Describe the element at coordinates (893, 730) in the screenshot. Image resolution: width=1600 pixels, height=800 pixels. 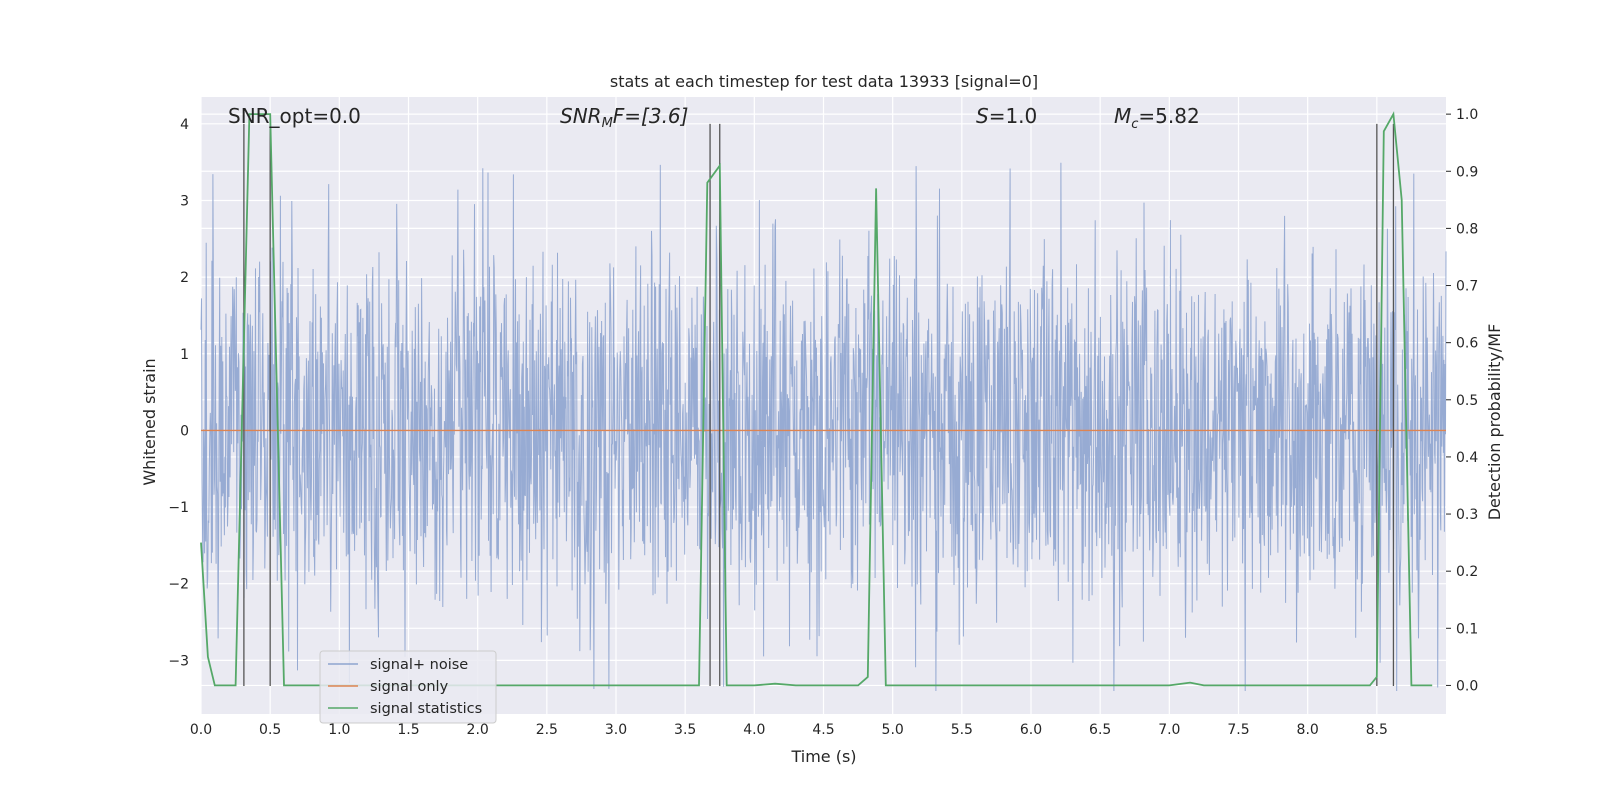
I see `x-tick-label: 5.0` at that location.